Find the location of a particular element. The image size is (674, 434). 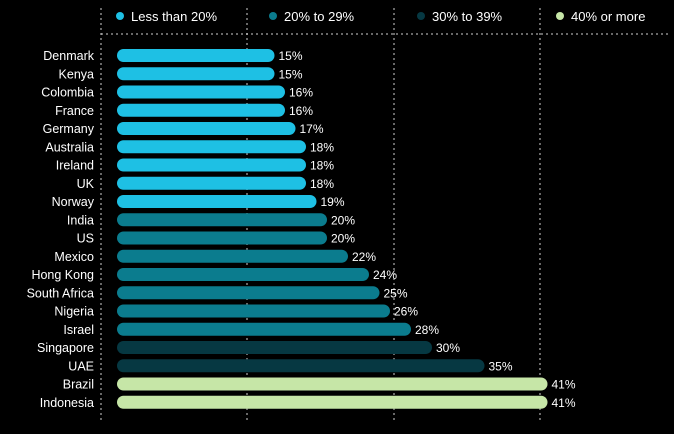

bar-brazil is located at coordinates (332, 384).